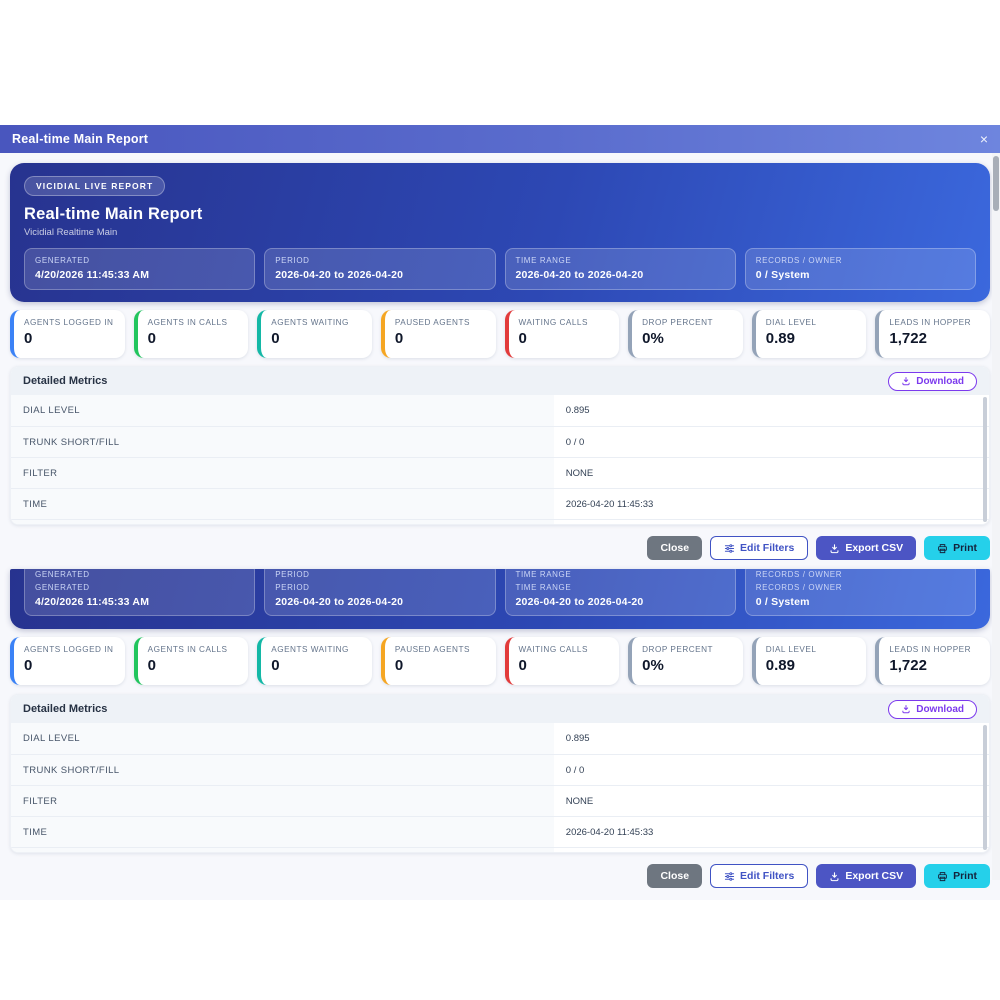 The image size is (1000, 1000). What do you see at coordinates (860, 269) in the screenshot?
I see `info-box-records-owner: RECORDS / OWNER 0 / System` at bounding box center [860, 269].